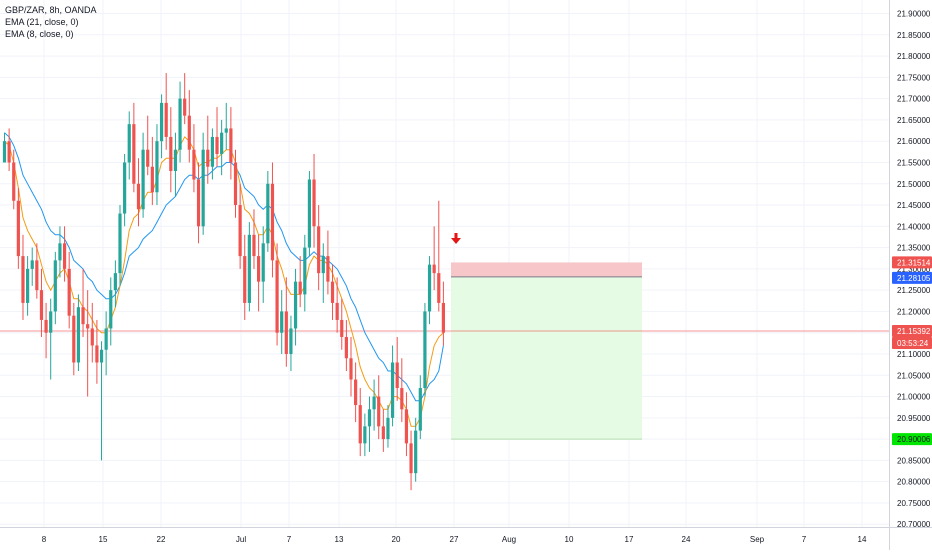  What do you see at coordinates (289, 539) in the screenshot?
I see `x-tick-label: 7` at bounding box center [289, 539].